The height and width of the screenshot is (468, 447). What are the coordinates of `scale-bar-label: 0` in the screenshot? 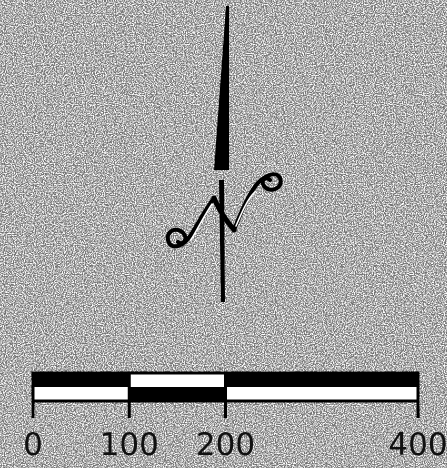 It's located at (33, 445).